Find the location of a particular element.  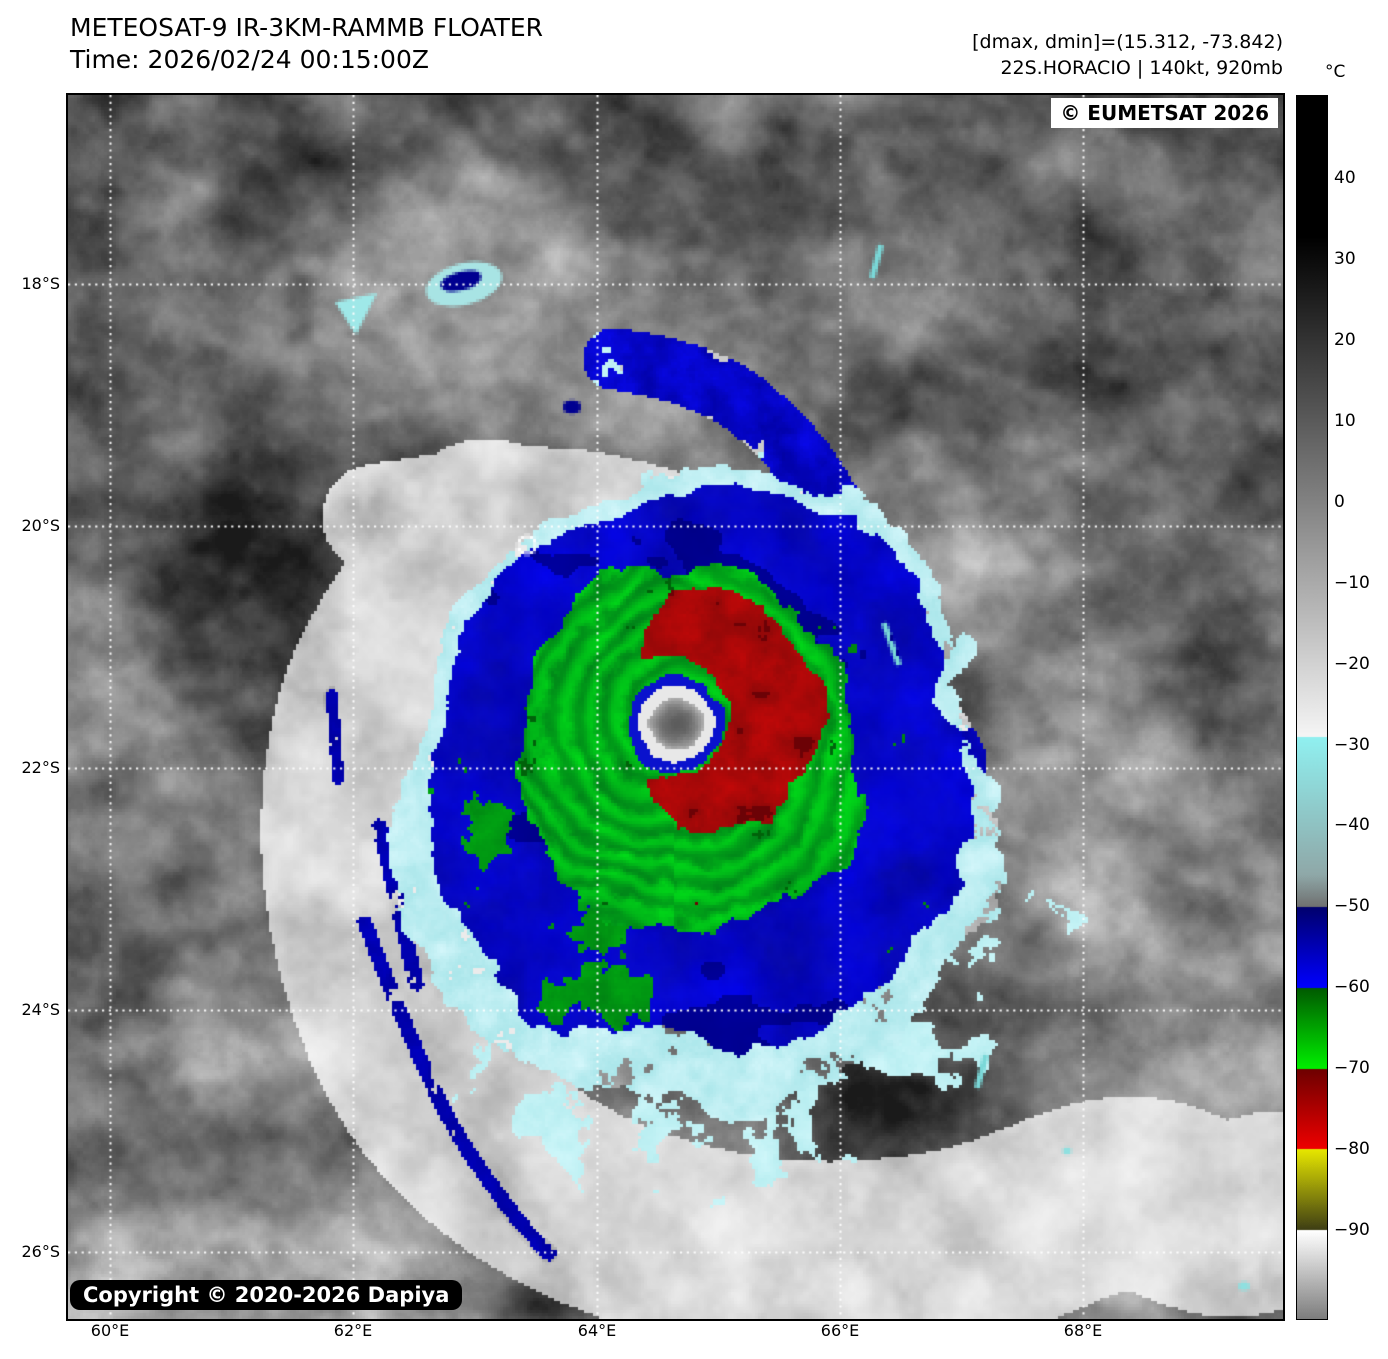

lat-tick-label: 22°S is located at coordinates (40, 767).